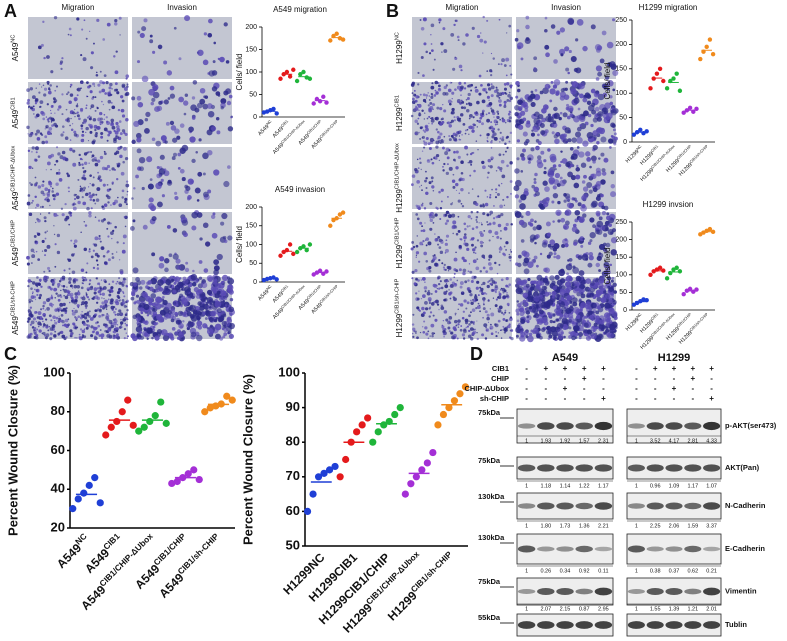 The image size is (787, 641). I want to click on y-axis-label: Cells/ field, so click(607, 266).